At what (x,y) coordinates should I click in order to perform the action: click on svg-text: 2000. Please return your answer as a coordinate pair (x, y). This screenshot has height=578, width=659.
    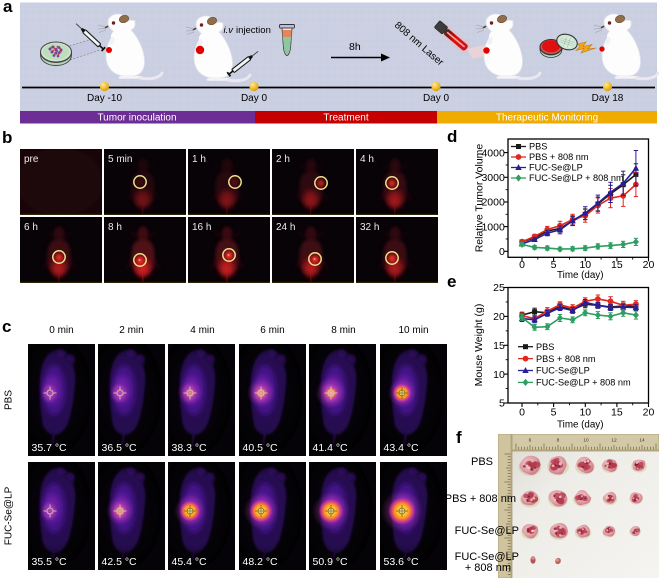
    Looking at the image, I should click on (493, 203).